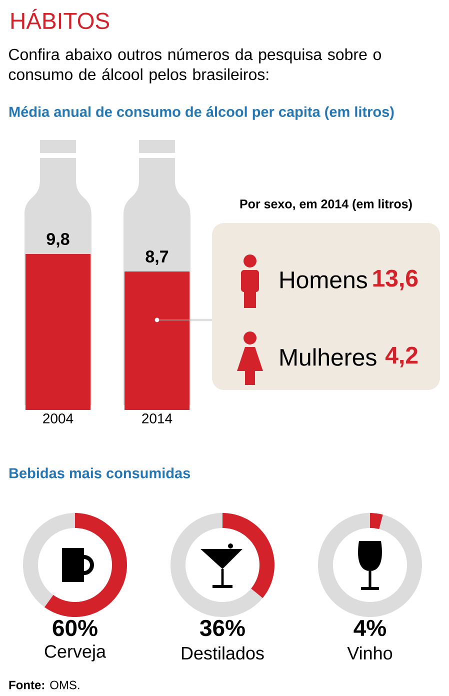 The width and height of the screenshot is (449, 696). Describe the element at coordinates (157, 257) in the screenshot. I see `data-label: 8,7` at that location.